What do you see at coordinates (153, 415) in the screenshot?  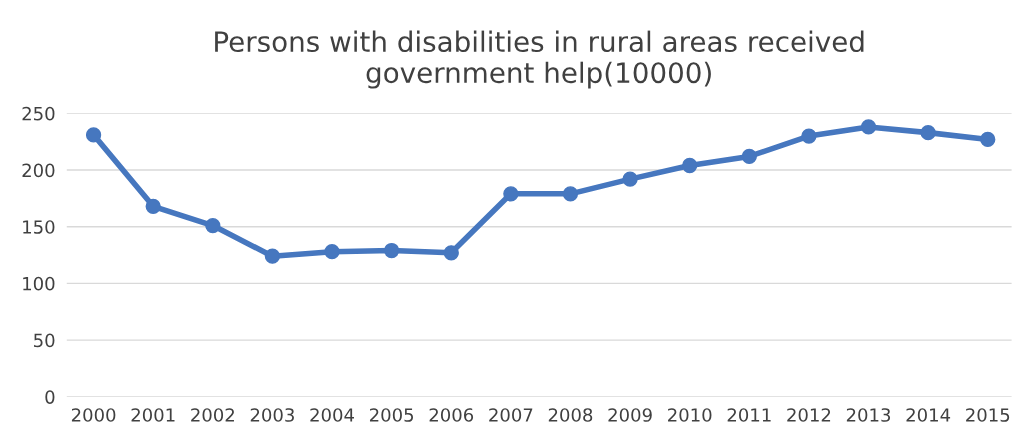 I see `x-tick-label: 2001` at bounding box center [153, 415].